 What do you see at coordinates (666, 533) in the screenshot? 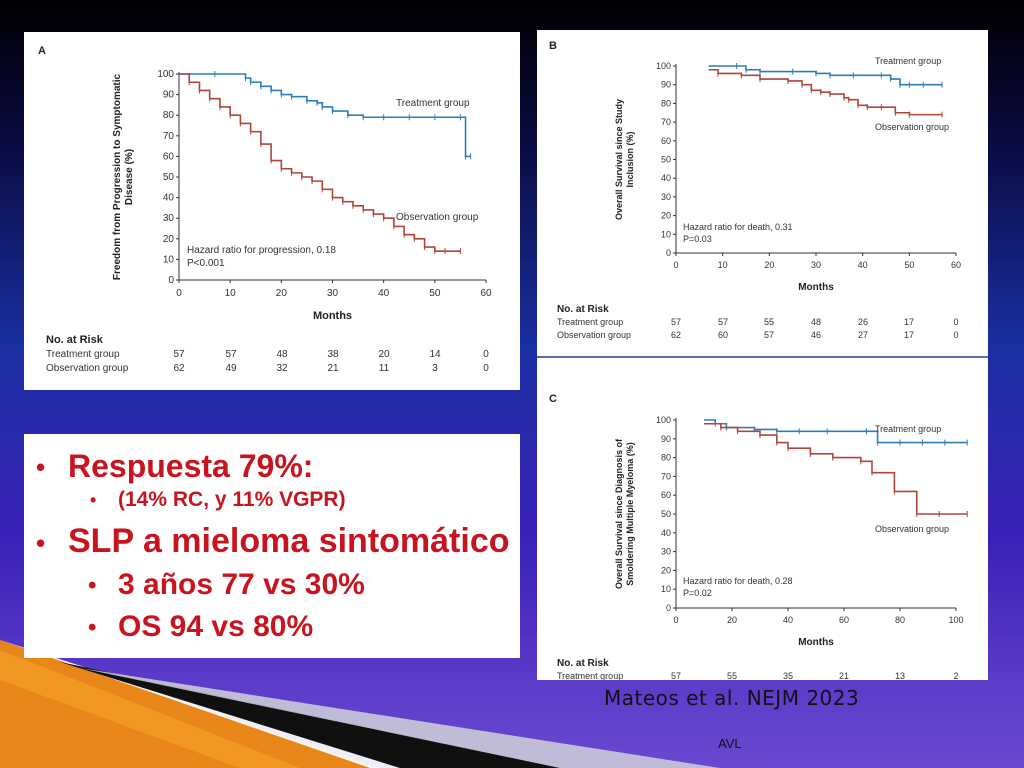
I see `y-tick-label: 40` at bounding box center [666, 533].